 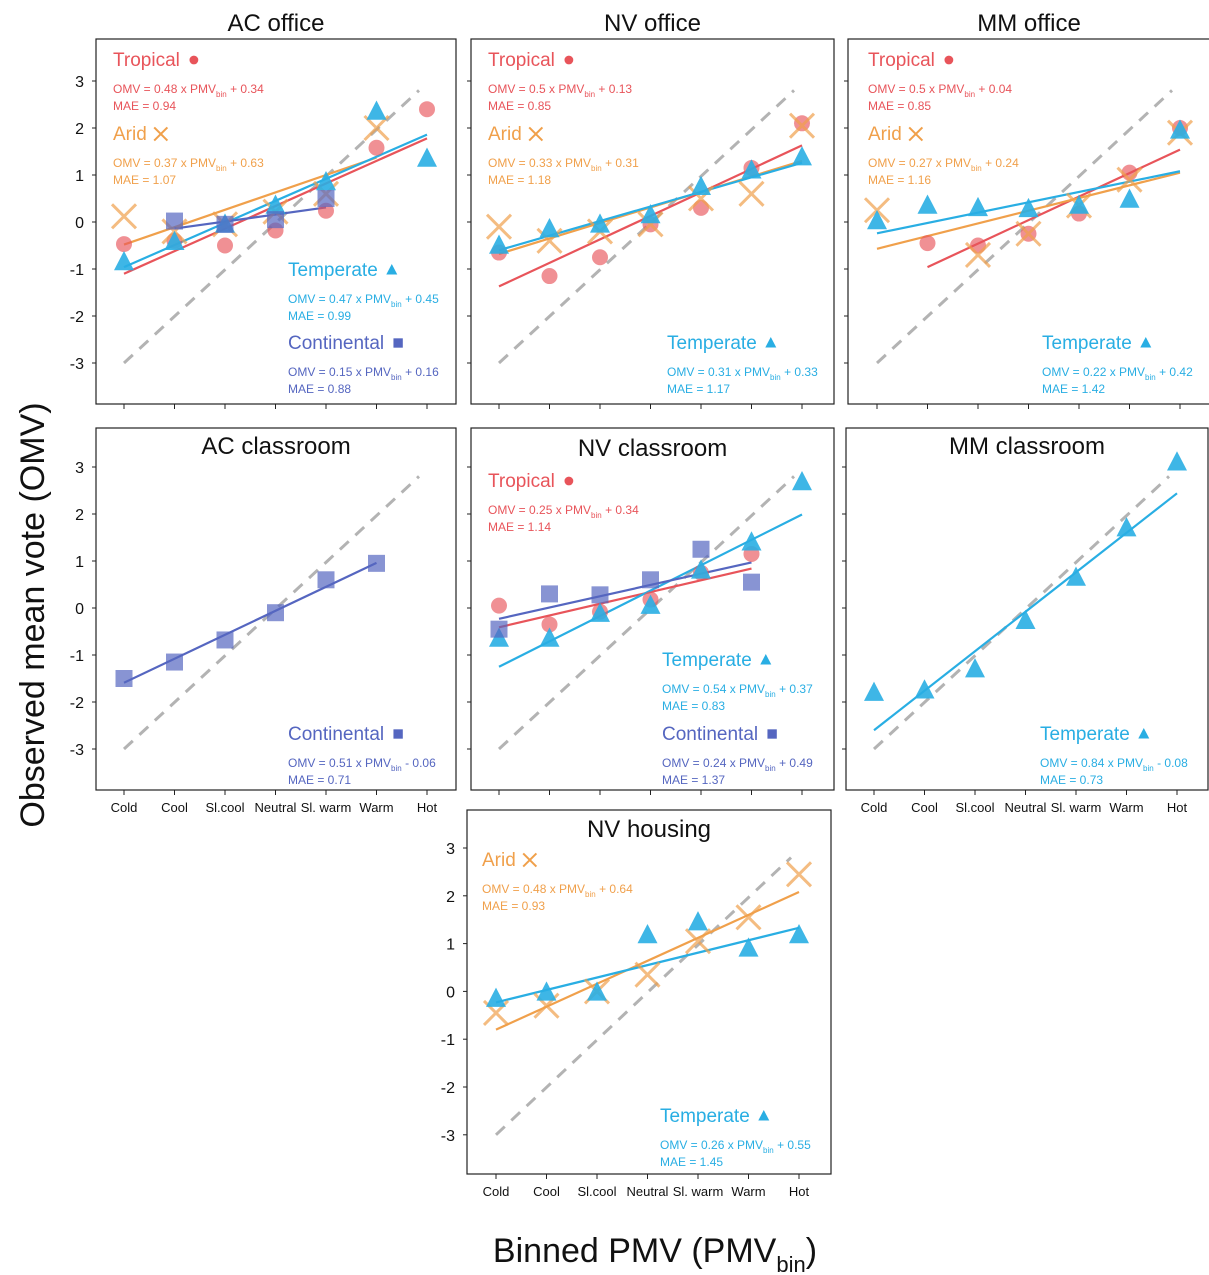 What do you see at coordinates (643, 996) in the screenshot?
I see `nv-housing-reference-line` at bounding box center [643, 996].